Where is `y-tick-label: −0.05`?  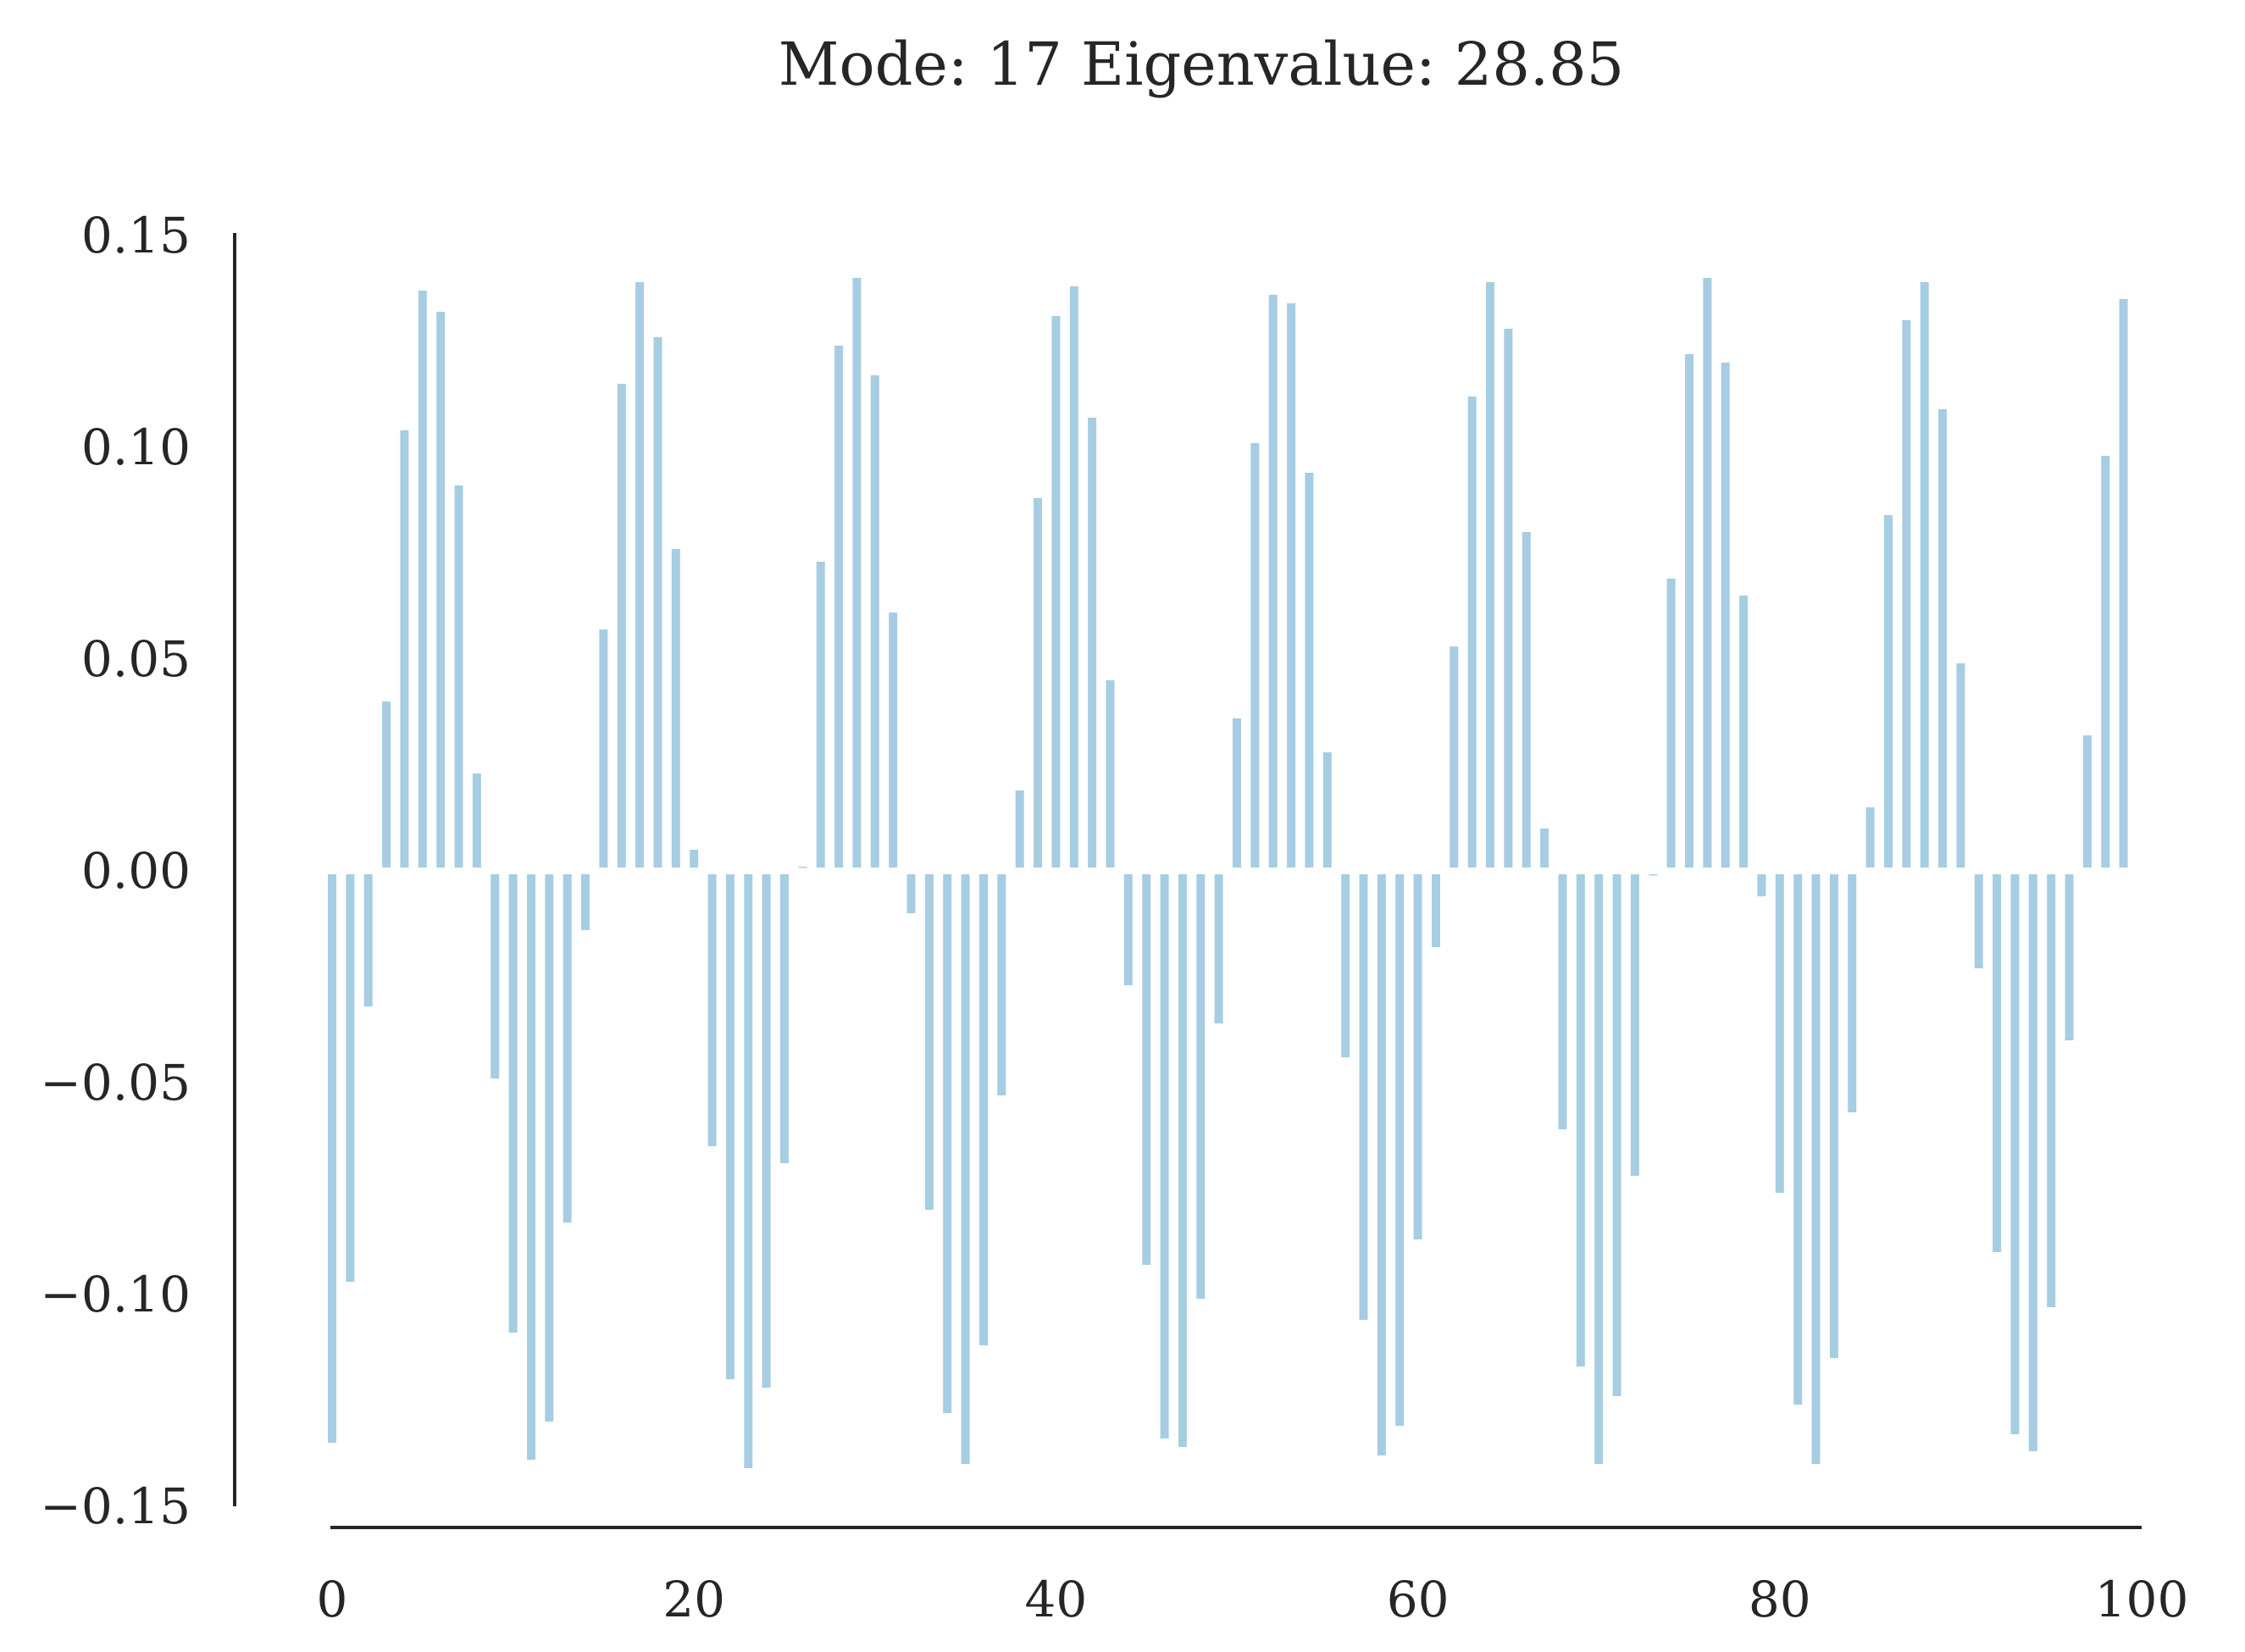 y-tick-label: −0.05 is located at coordinates (115, 1082).